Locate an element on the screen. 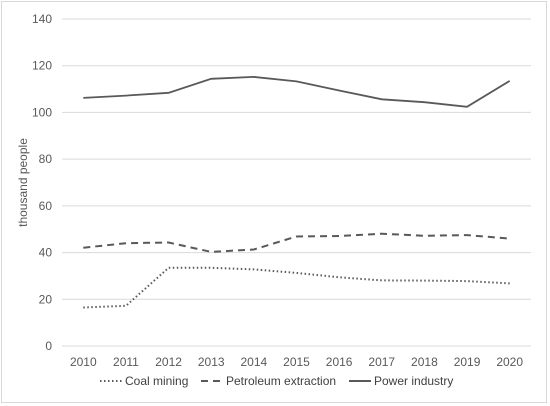 The height and width of the screenshot is (406, 550). y-axis-ticks: 0 20 40 60 80 100 120 140 is located at coordinates (42, 182).